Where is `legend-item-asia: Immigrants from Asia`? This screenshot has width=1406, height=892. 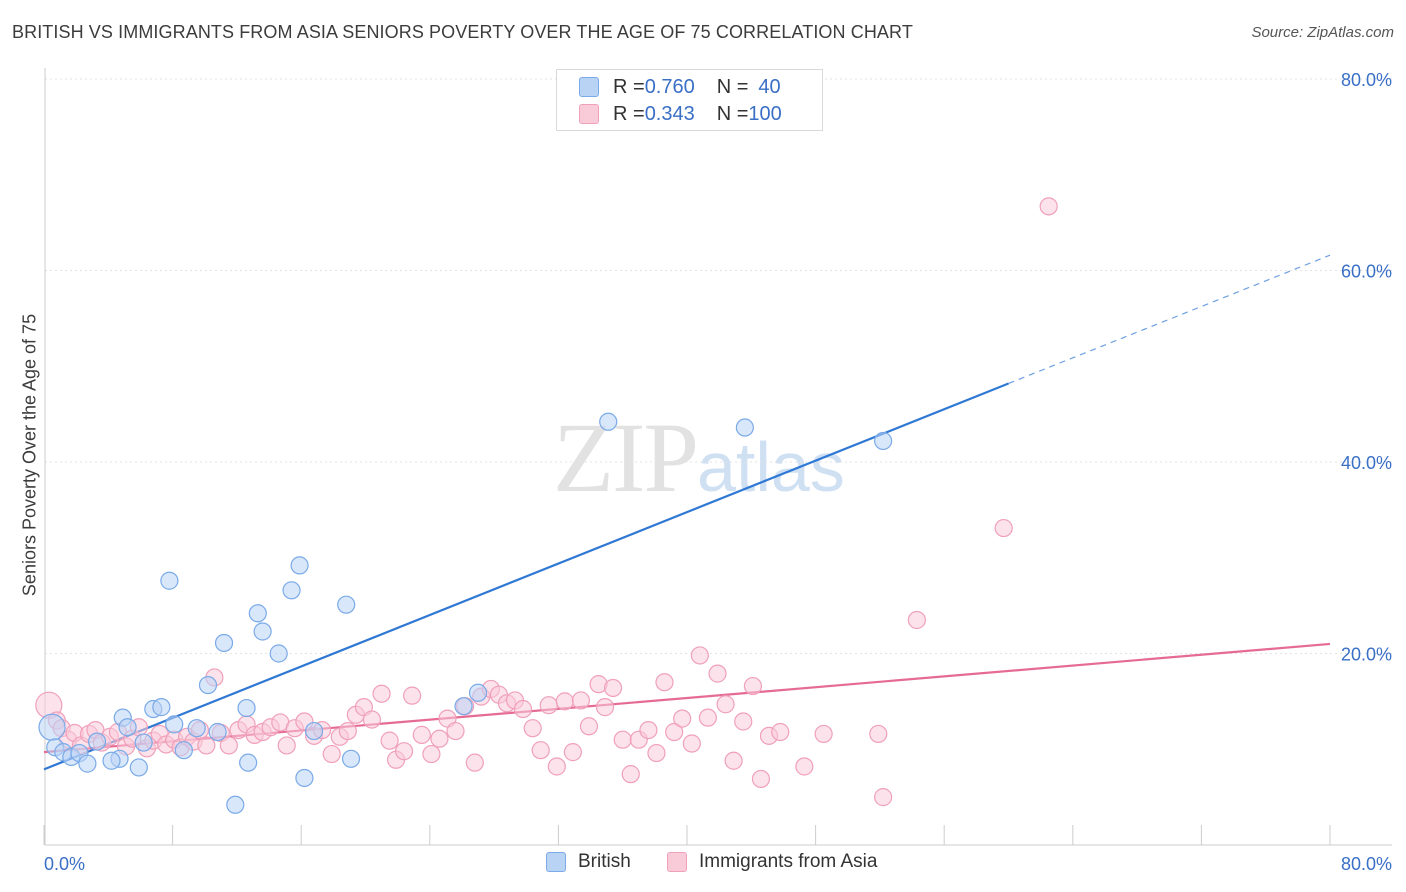
legend-item-asia: Immigrants from Asia is located at coordinates (772, 862).